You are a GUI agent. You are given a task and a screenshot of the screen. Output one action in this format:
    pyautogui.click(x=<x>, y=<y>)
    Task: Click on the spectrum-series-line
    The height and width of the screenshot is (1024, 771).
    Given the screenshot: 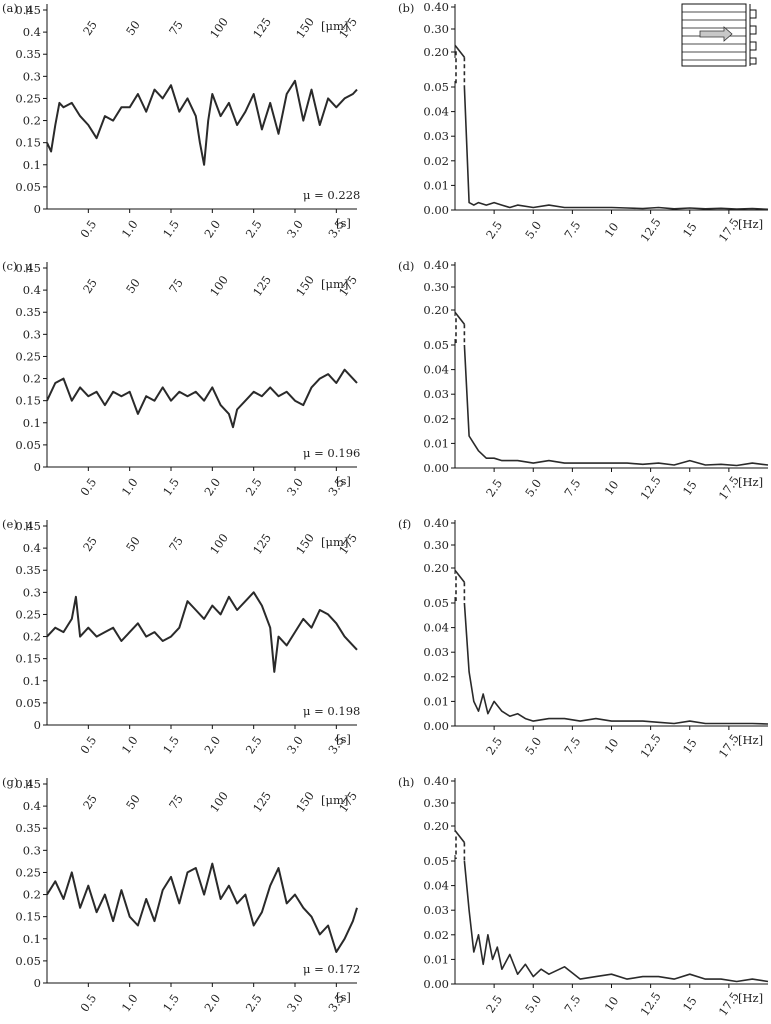 What is the action you would take?
    pyautogui.click(x=616, y=405)
    